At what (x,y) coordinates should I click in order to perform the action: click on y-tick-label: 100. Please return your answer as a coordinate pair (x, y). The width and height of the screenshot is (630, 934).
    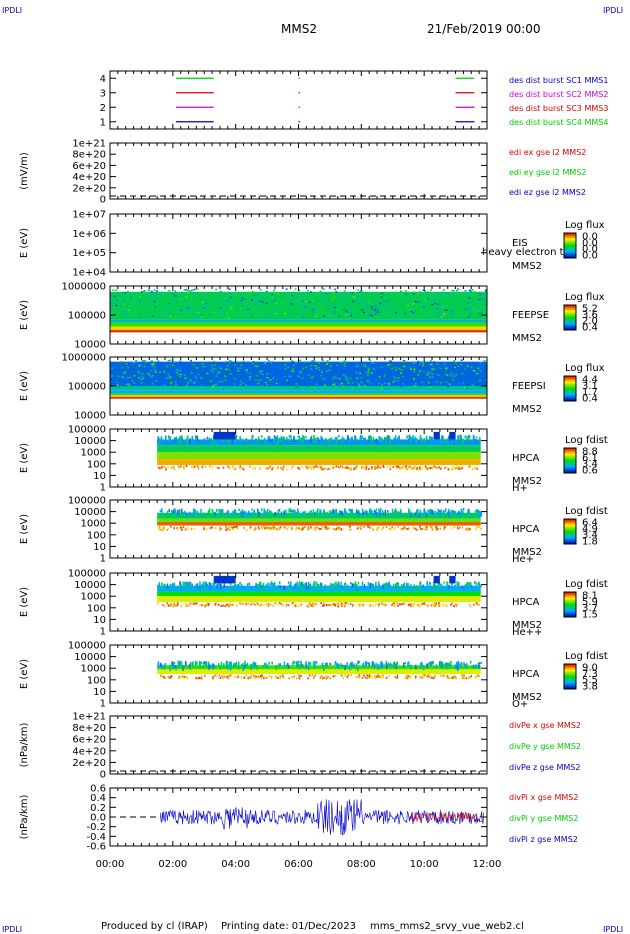
    Looking at the image, I should click on (96, 535).